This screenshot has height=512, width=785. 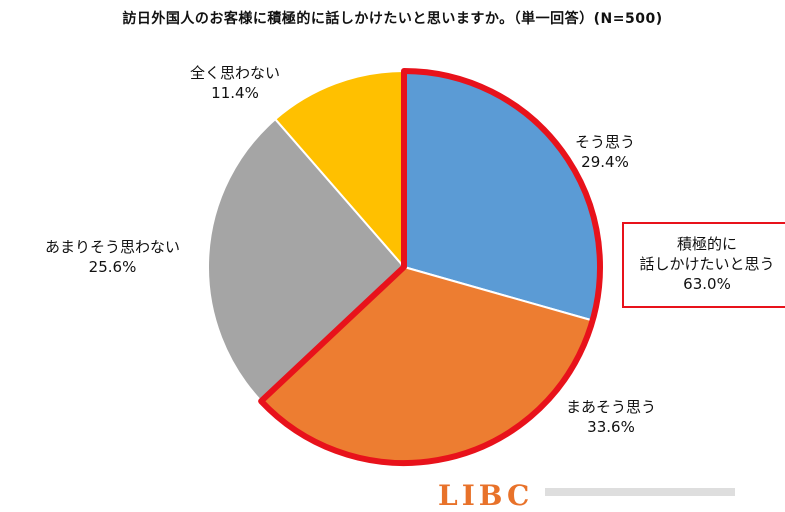 I want to click on brand-logo: LIBC, so click(x=486, y=495).